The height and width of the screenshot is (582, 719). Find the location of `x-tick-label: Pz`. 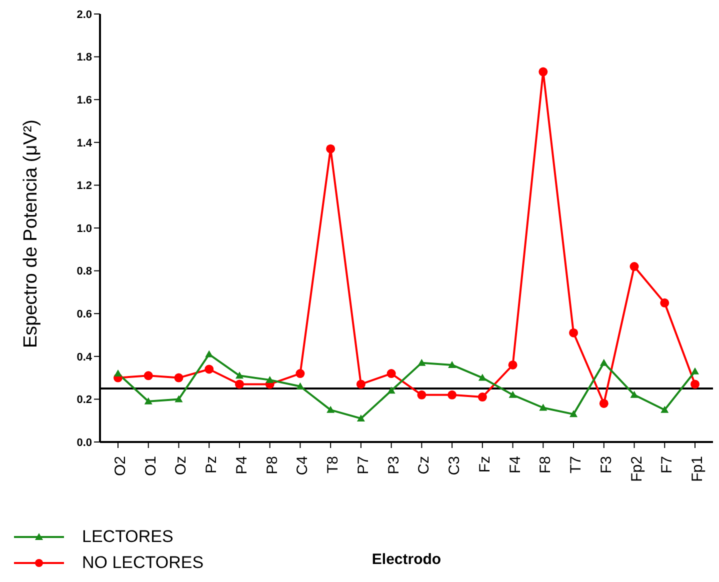

x-tick-label: Pz is located at coordinates (211, 465).